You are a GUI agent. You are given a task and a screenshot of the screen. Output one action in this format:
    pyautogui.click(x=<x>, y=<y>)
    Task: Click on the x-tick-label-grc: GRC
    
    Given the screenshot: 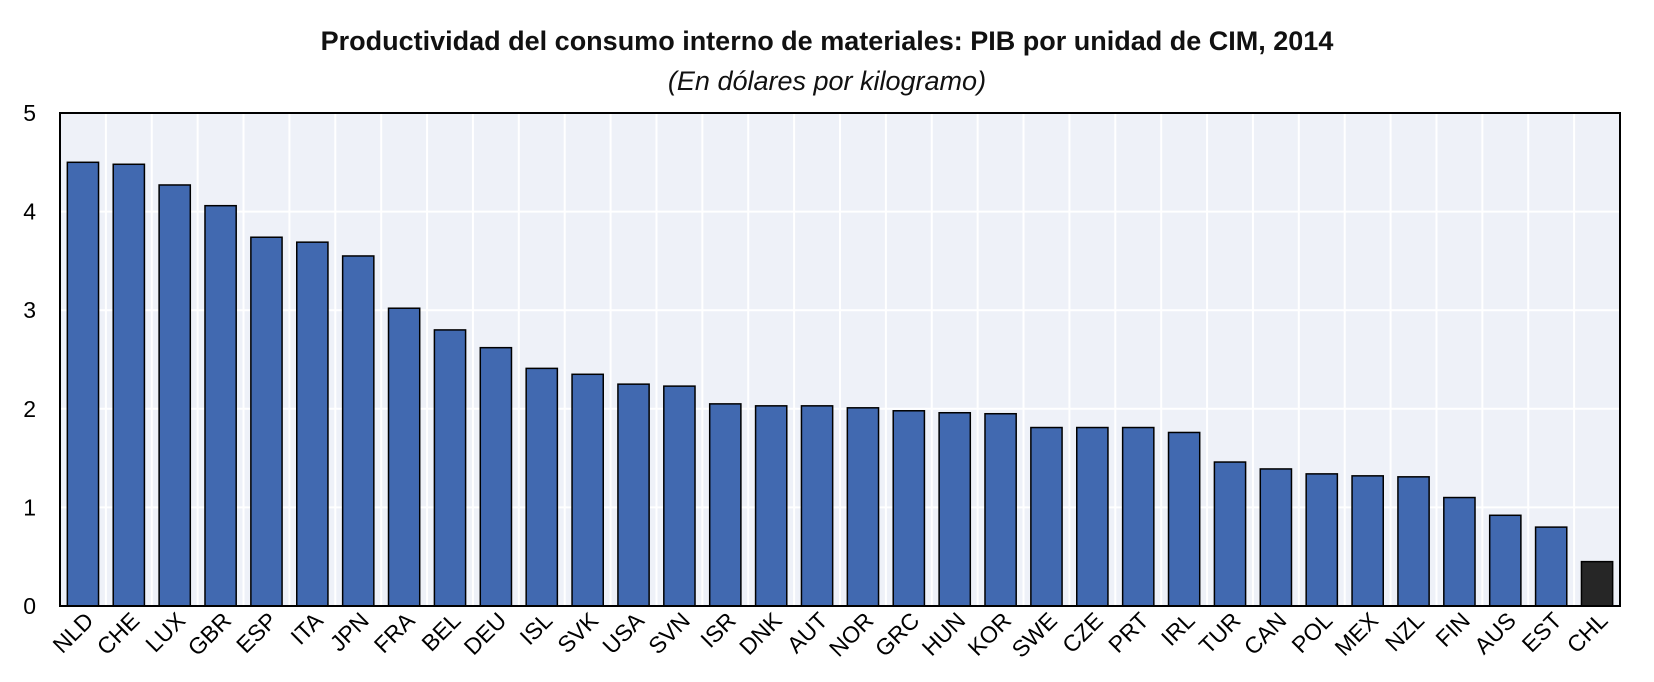 What is the action you would take?
    pyautogui.click(x=897, y=634)
    